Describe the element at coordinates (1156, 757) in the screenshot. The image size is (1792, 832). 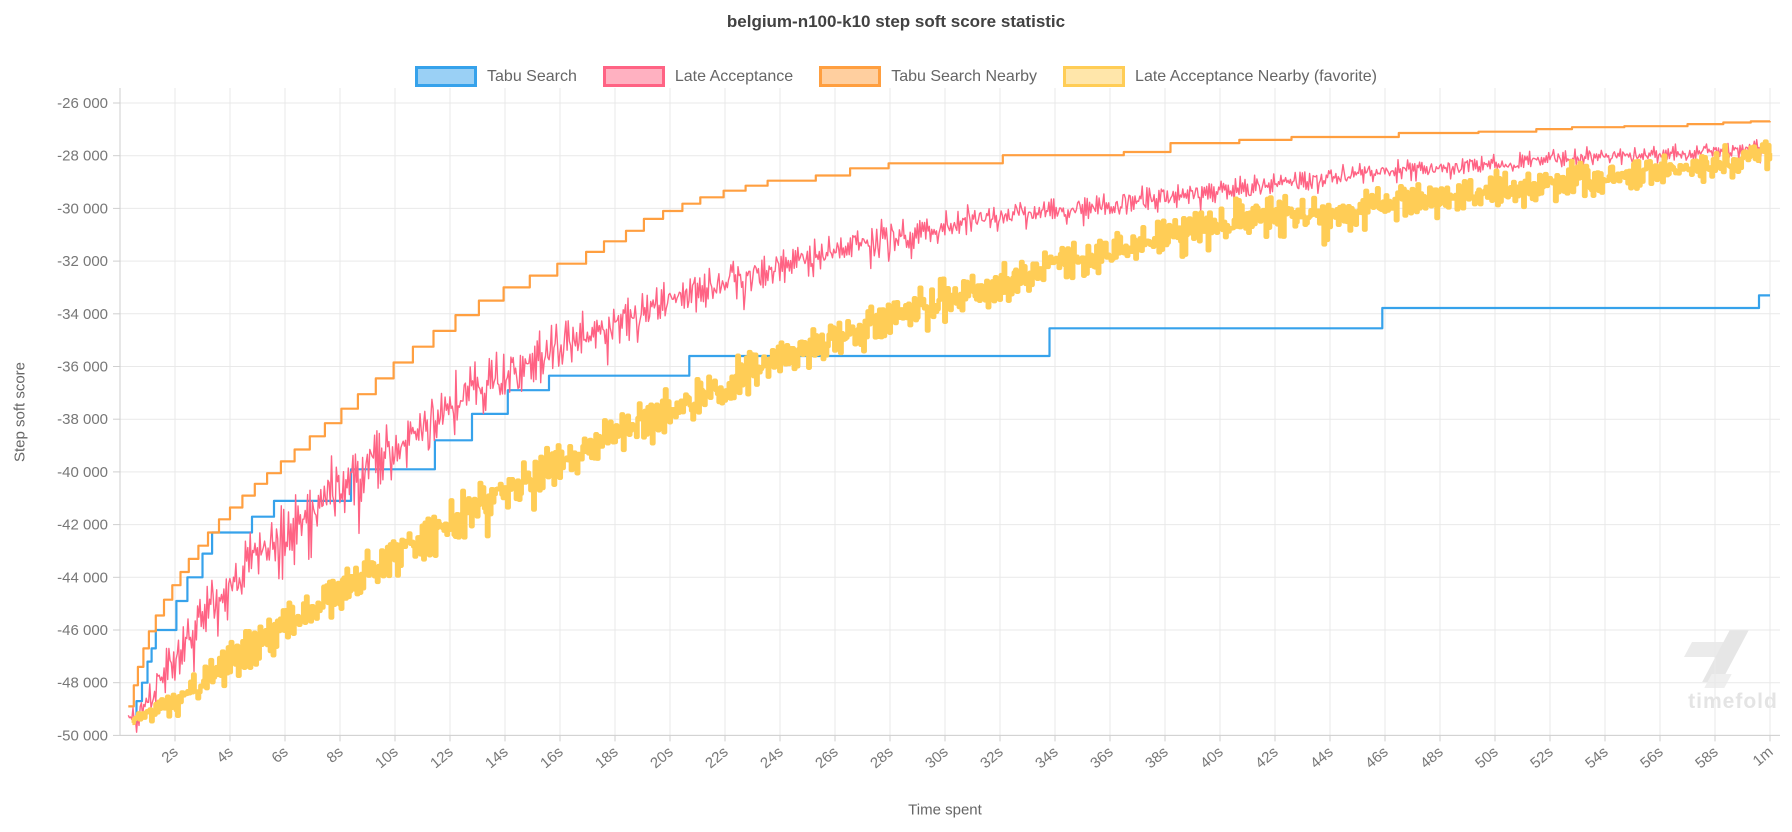
I see `x-tick-label: 38s` at that location.